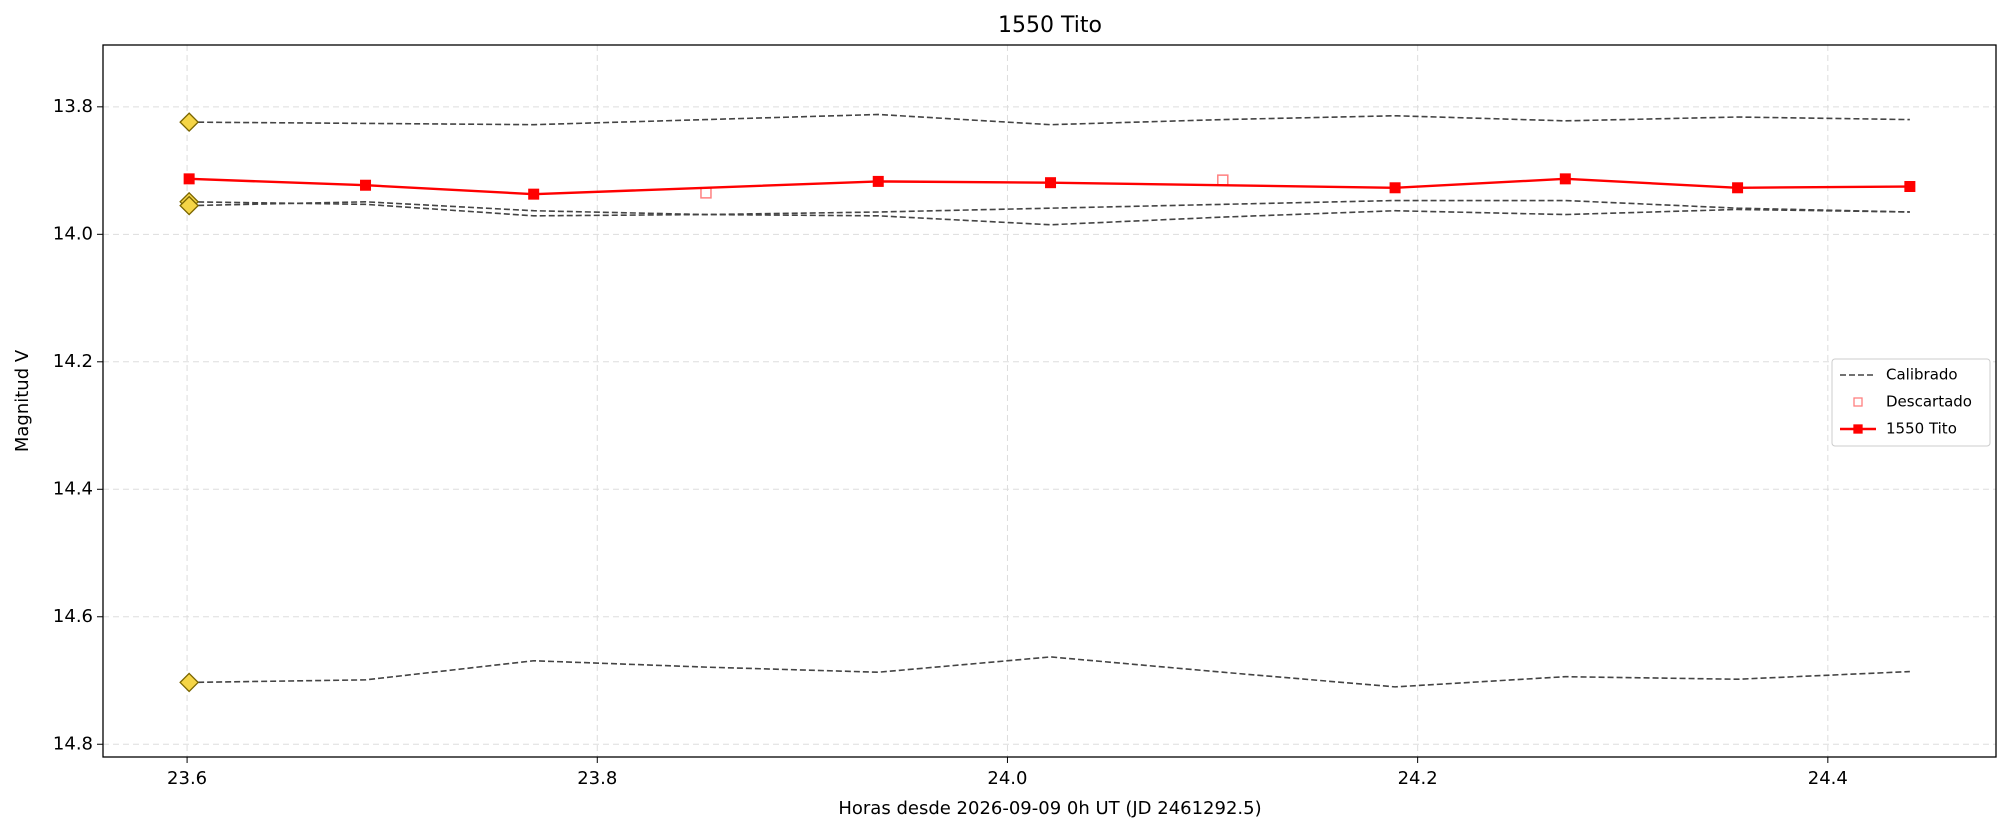 The width and height of the screenshot is (2012, 834). What do you see at coordinates (73, 616) in the screenshot?
I see `y-tick-label: 14.6` at bounding box center [73, 616].